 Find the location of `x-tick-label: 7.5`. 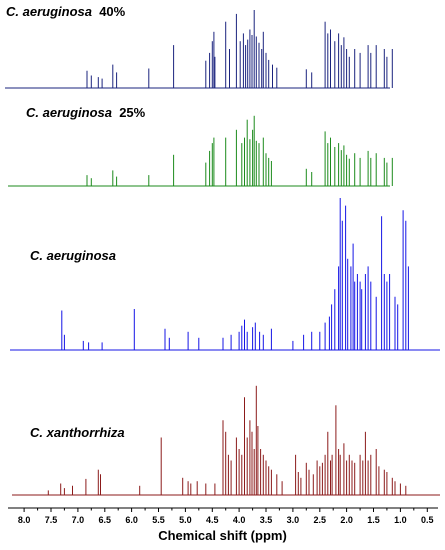

x-tick-label: 7.5 is located at coordinates (51, 520).